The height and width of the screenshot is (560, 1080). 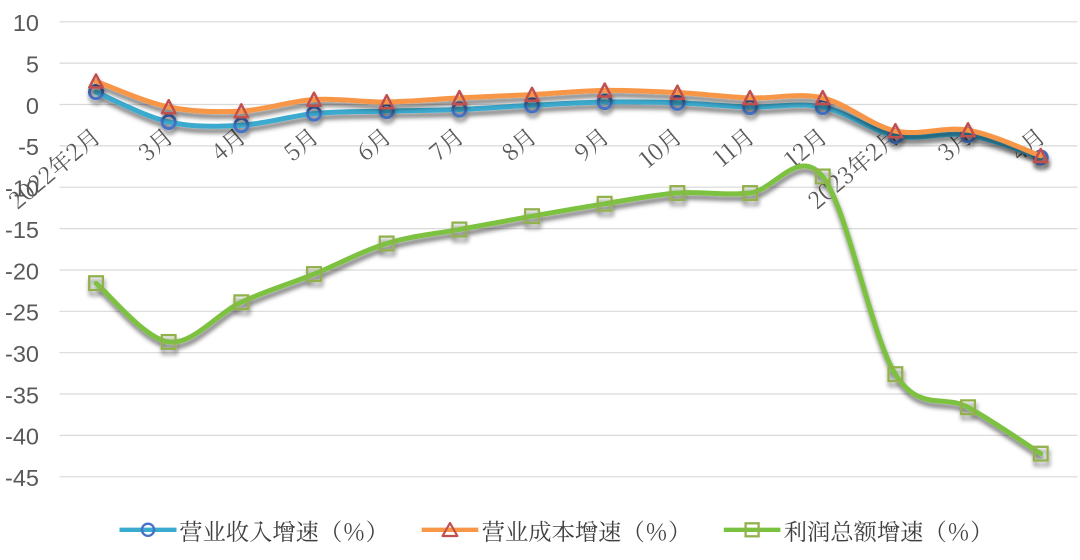 I want to click on svg-text: -25, so click(x=22, y=313).